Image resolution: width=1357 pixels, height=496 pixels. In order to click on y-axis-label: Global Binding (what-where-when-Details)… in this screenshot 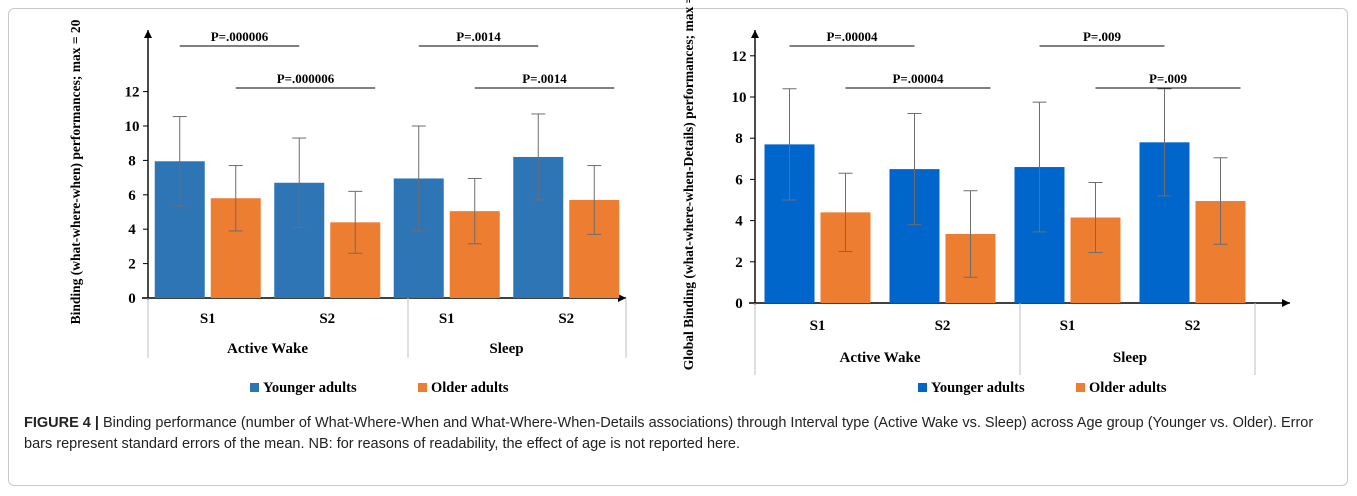, I will do `click(688, 185)`.